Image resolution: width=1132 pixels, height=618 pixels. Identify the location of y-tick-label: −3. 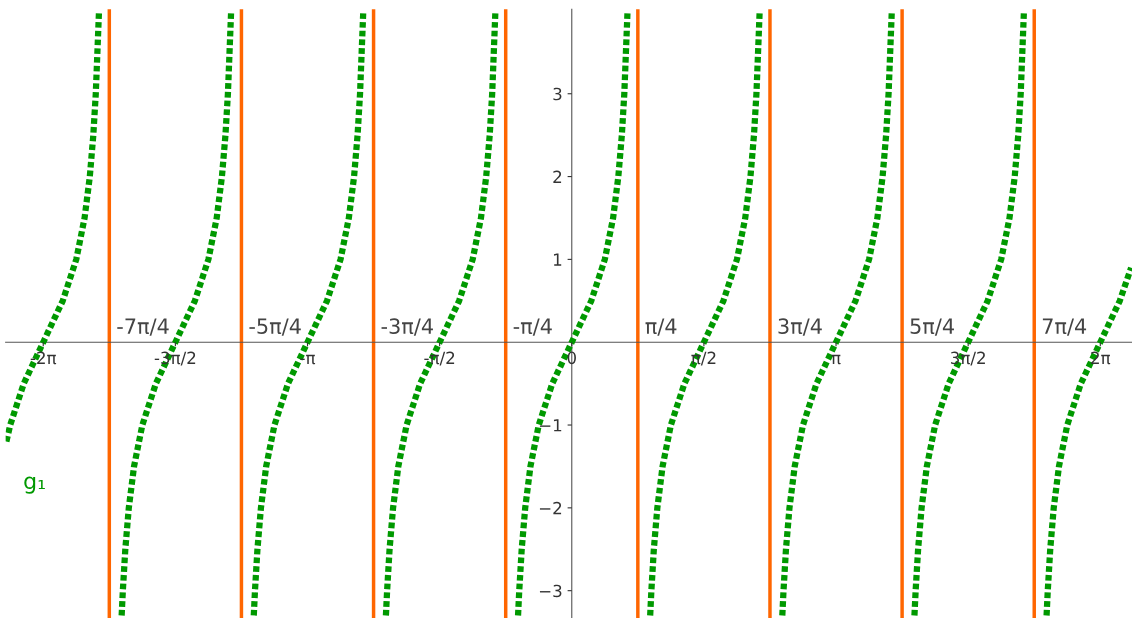
(550, 591).